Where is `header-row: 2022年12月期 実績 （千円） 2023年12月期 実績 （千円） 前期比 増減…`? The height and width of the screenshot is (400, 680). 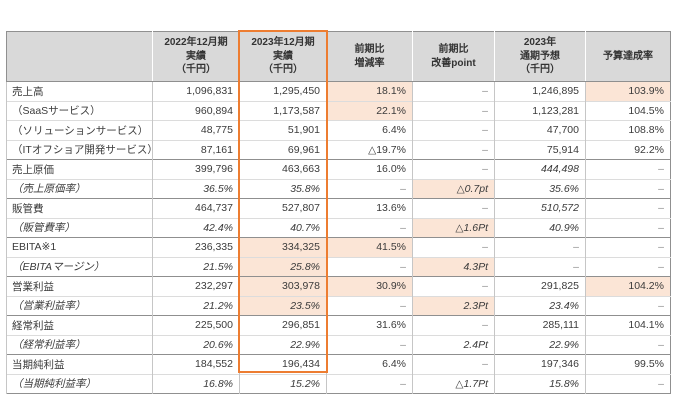
header-row: 2022年12月期 実績 （千円） 2023年12月期 実績 （千円） 前期比 増減… is located at coordinates (338, 56).